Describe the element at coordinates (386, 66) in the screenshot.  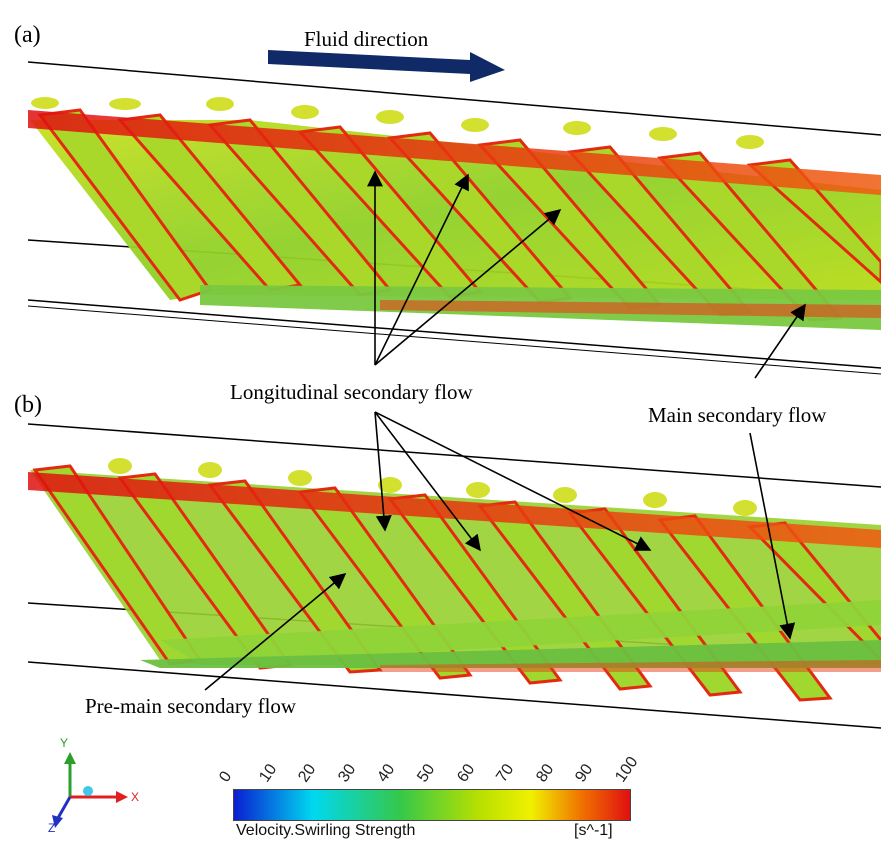
I see `fluid-direction-arrow` at that location.